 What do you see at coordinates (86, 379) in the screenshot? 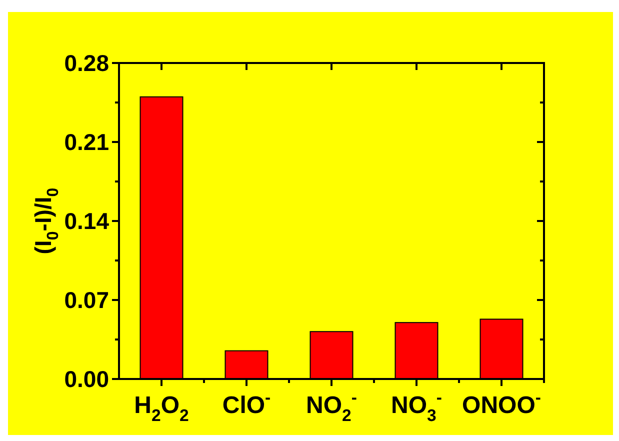
I see `y-tick-label: 0.00` at bounding box center [86, 379].